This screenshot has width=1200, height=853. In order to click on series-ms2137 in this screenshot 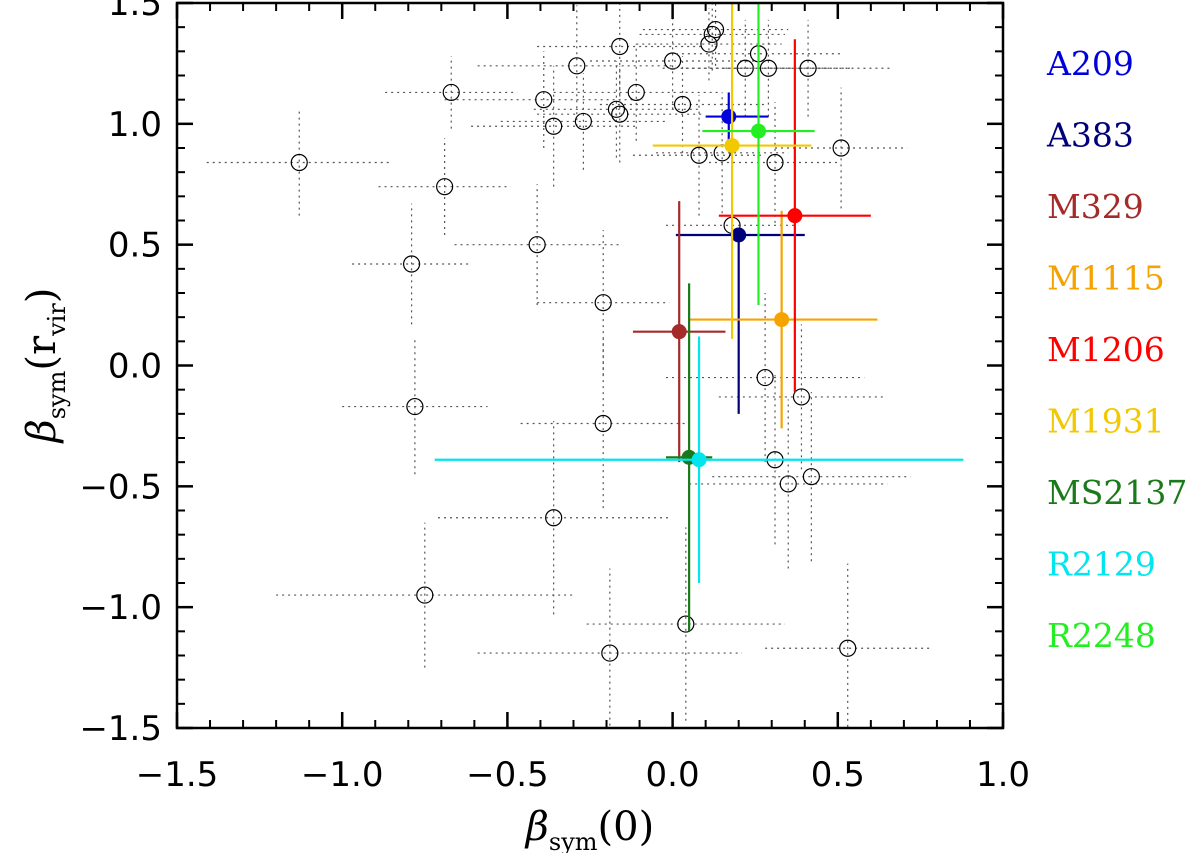, I will do `click(689, 457)`.